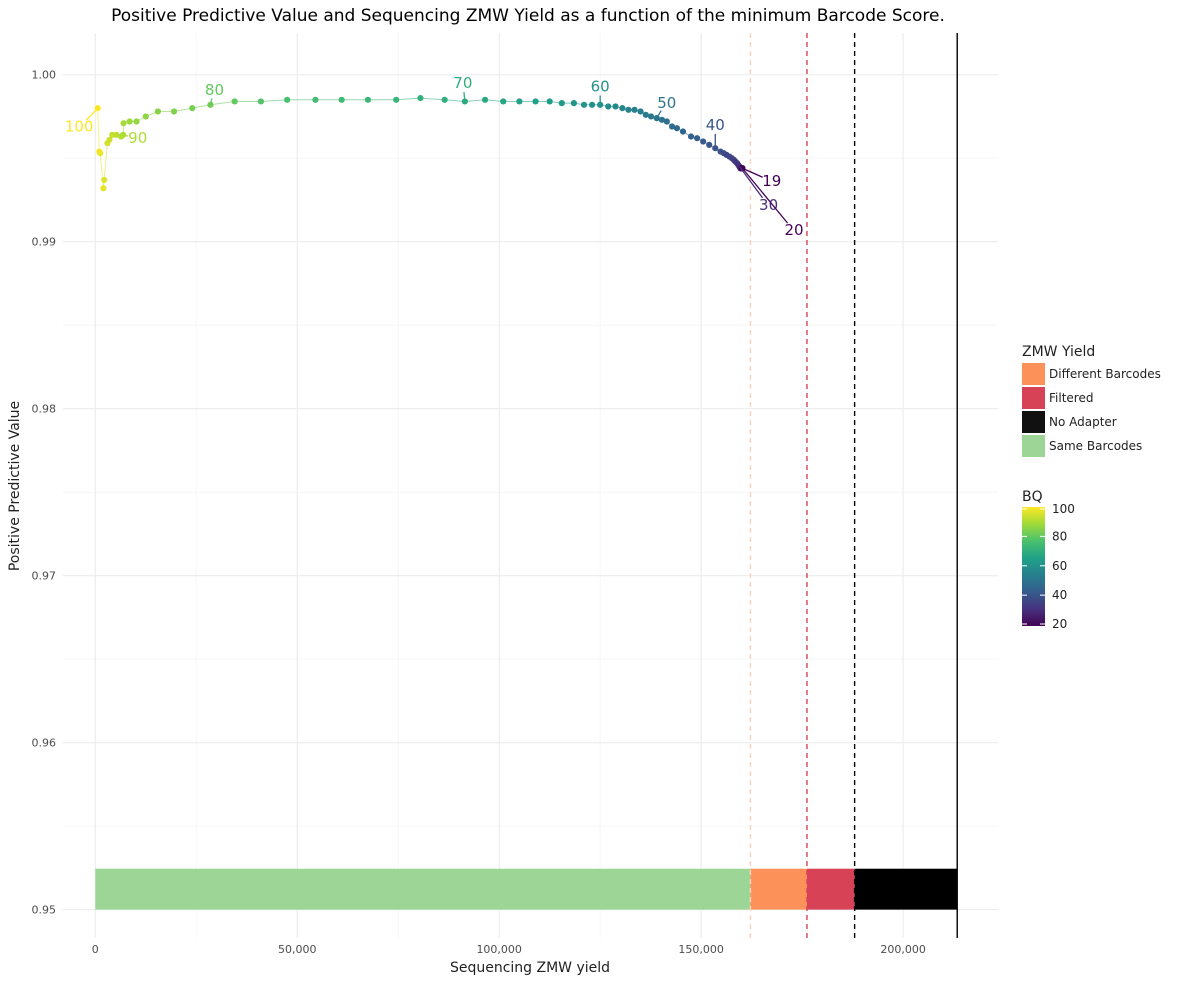  I want to click on bq-label: 20, so click(793, 230).